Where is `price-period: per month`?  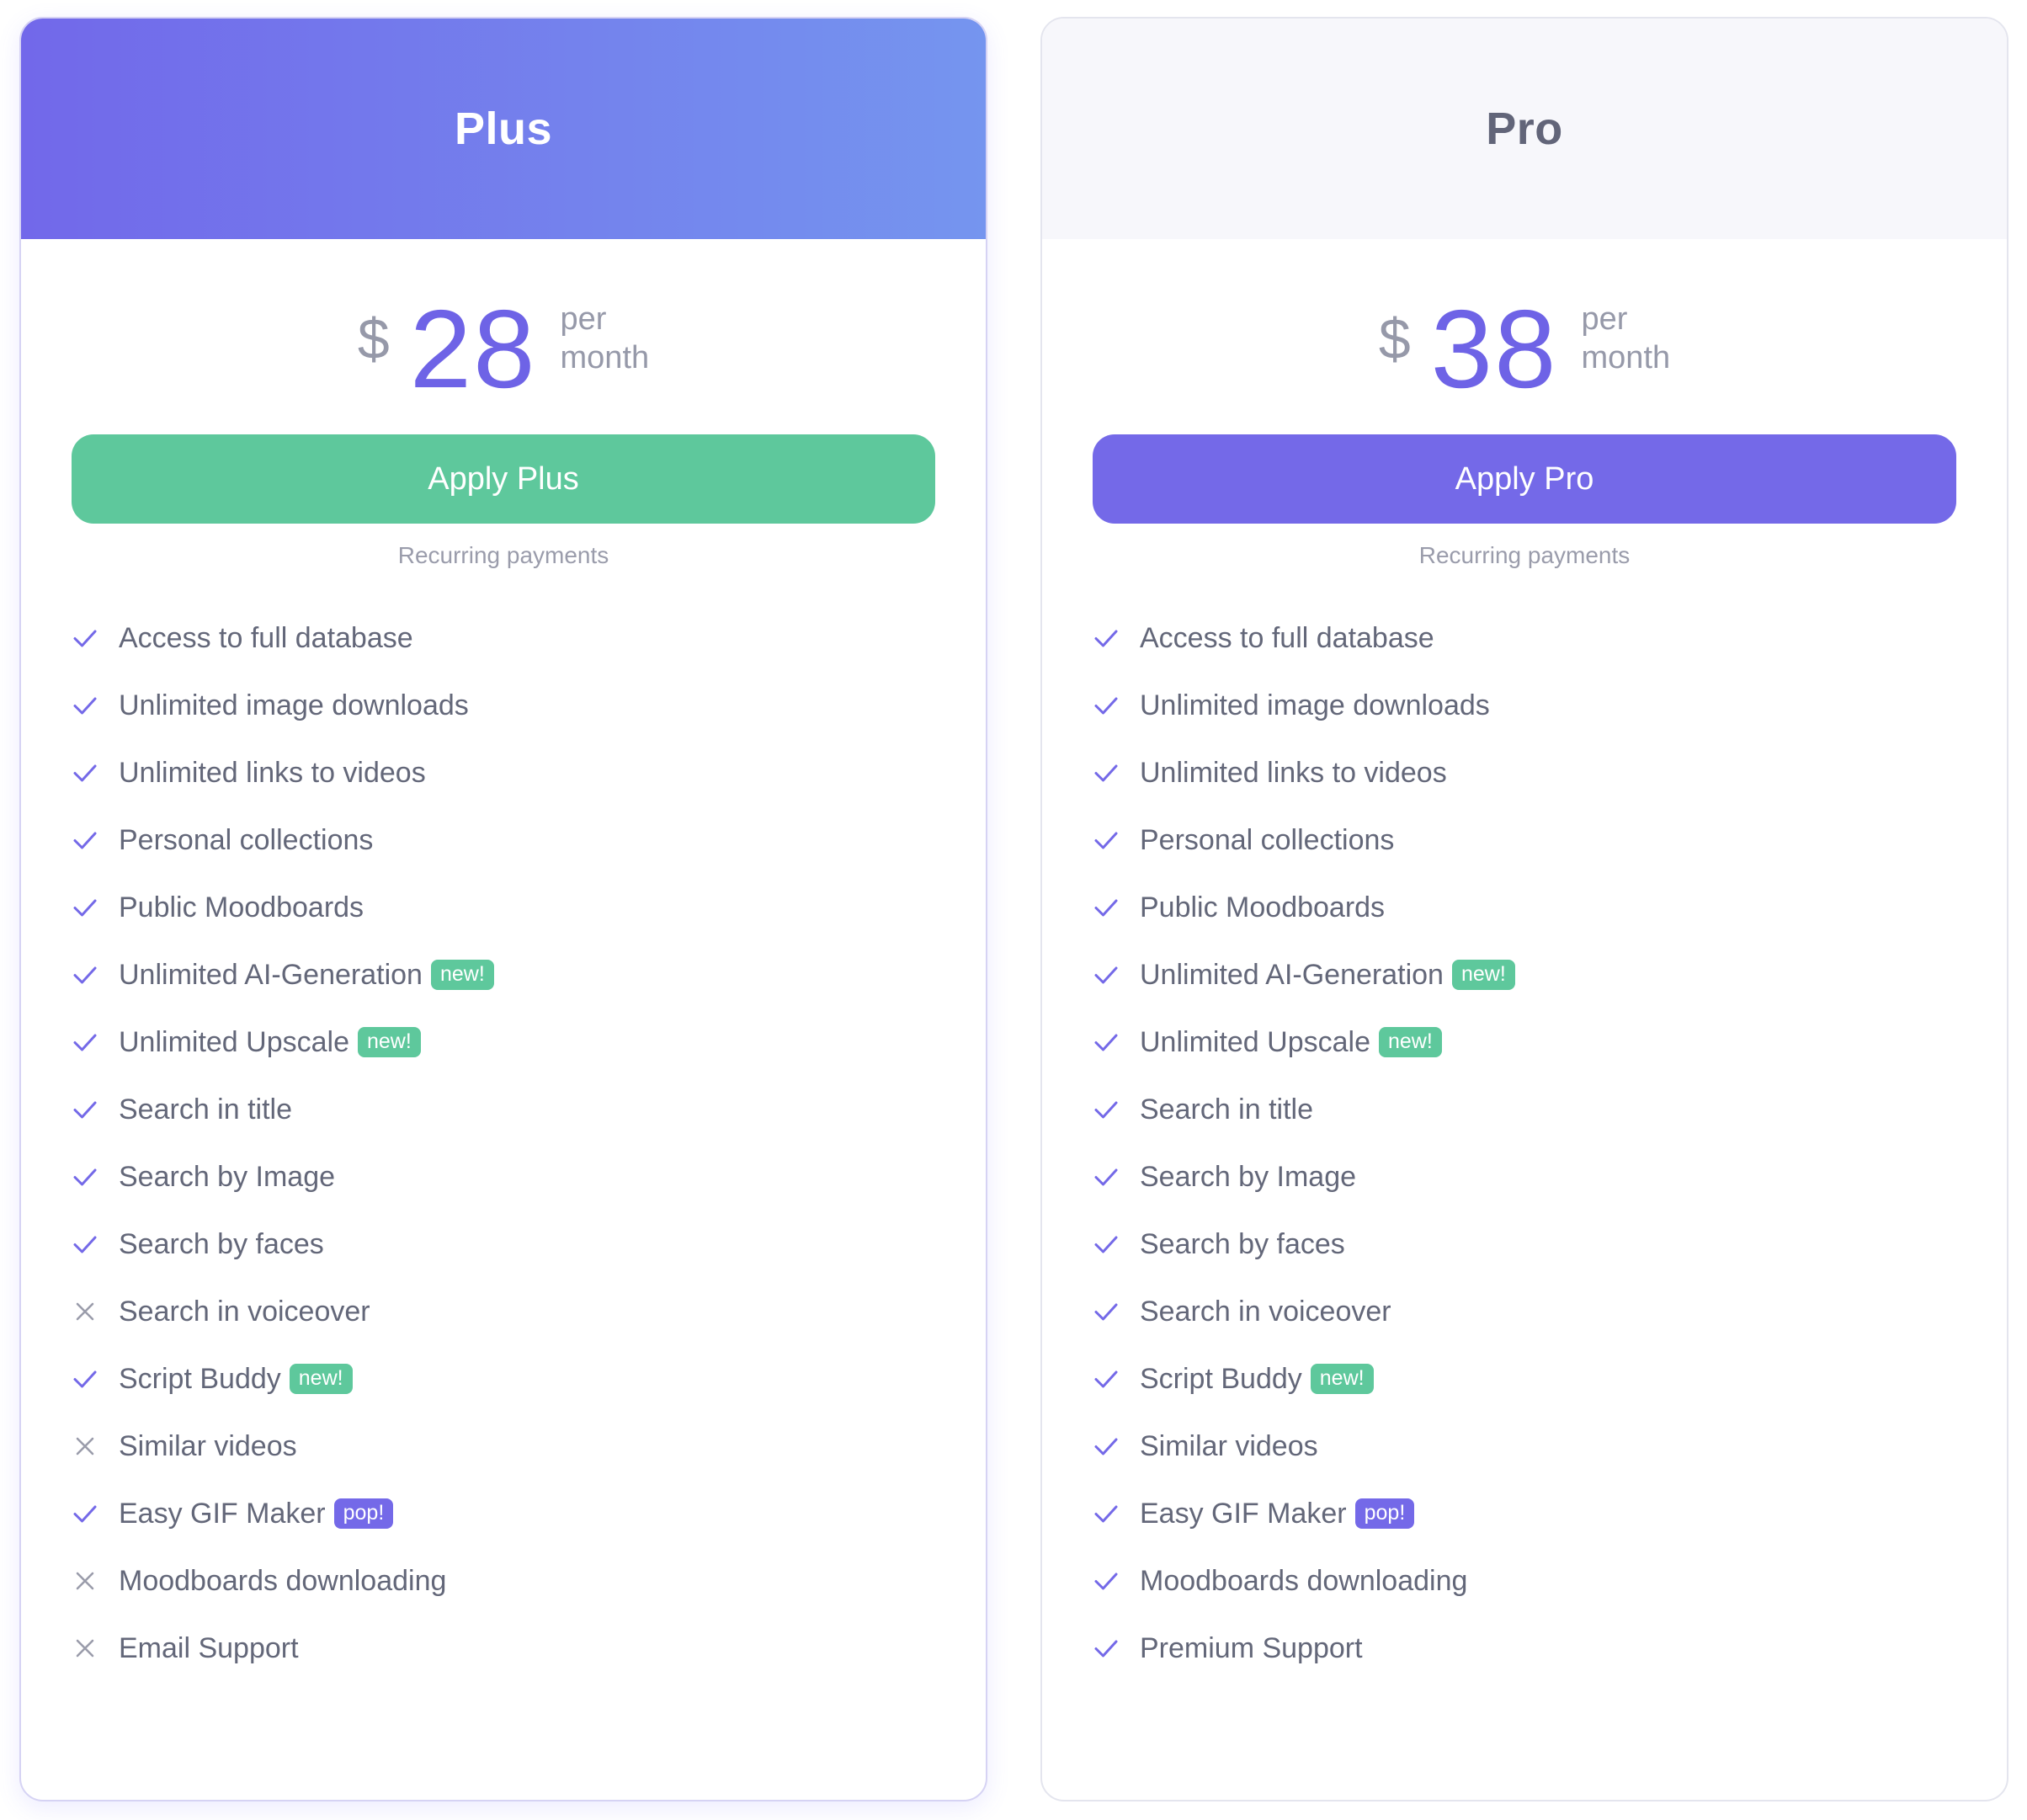 price-period: per month is located at coordinates (1626, 338).